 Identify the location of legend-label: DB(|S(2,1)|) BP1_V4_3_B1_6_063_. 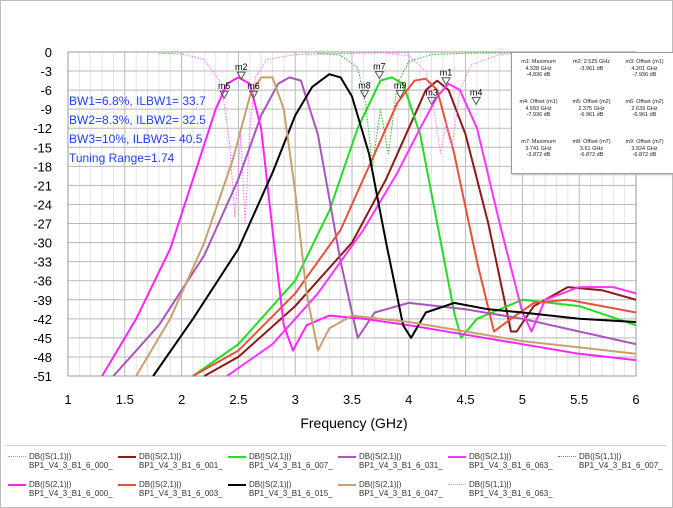
(511, 461).